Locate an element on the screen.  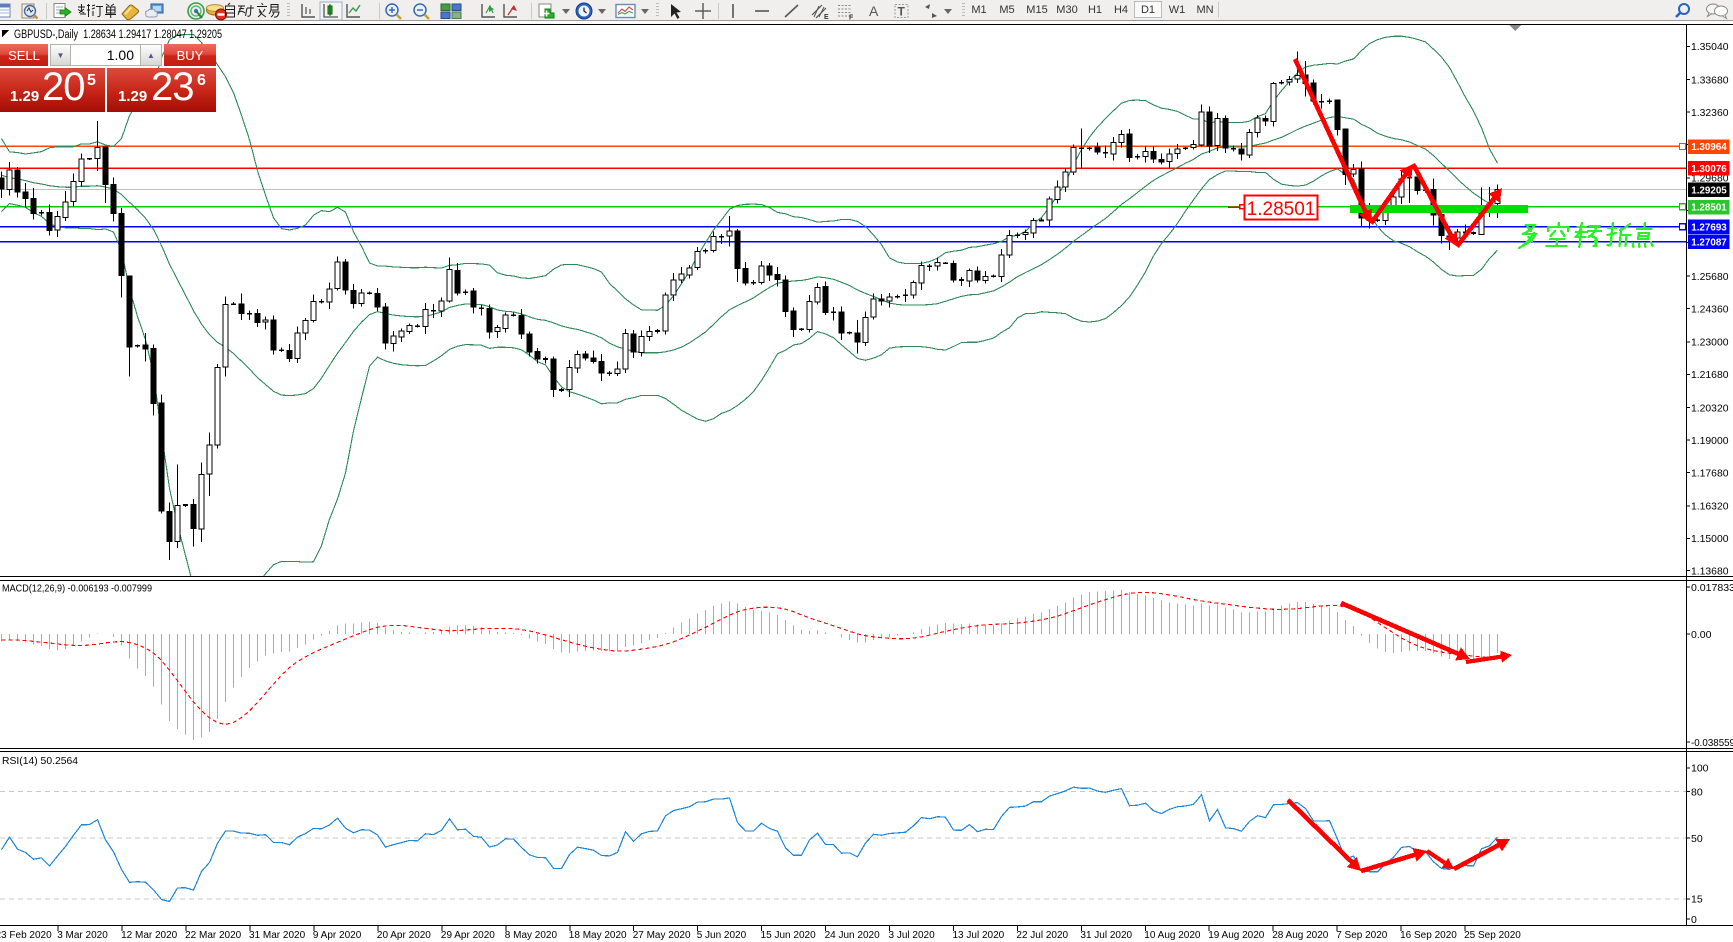
svg-text: 31 Jul 2020 is located at coordinates (1106, 935).